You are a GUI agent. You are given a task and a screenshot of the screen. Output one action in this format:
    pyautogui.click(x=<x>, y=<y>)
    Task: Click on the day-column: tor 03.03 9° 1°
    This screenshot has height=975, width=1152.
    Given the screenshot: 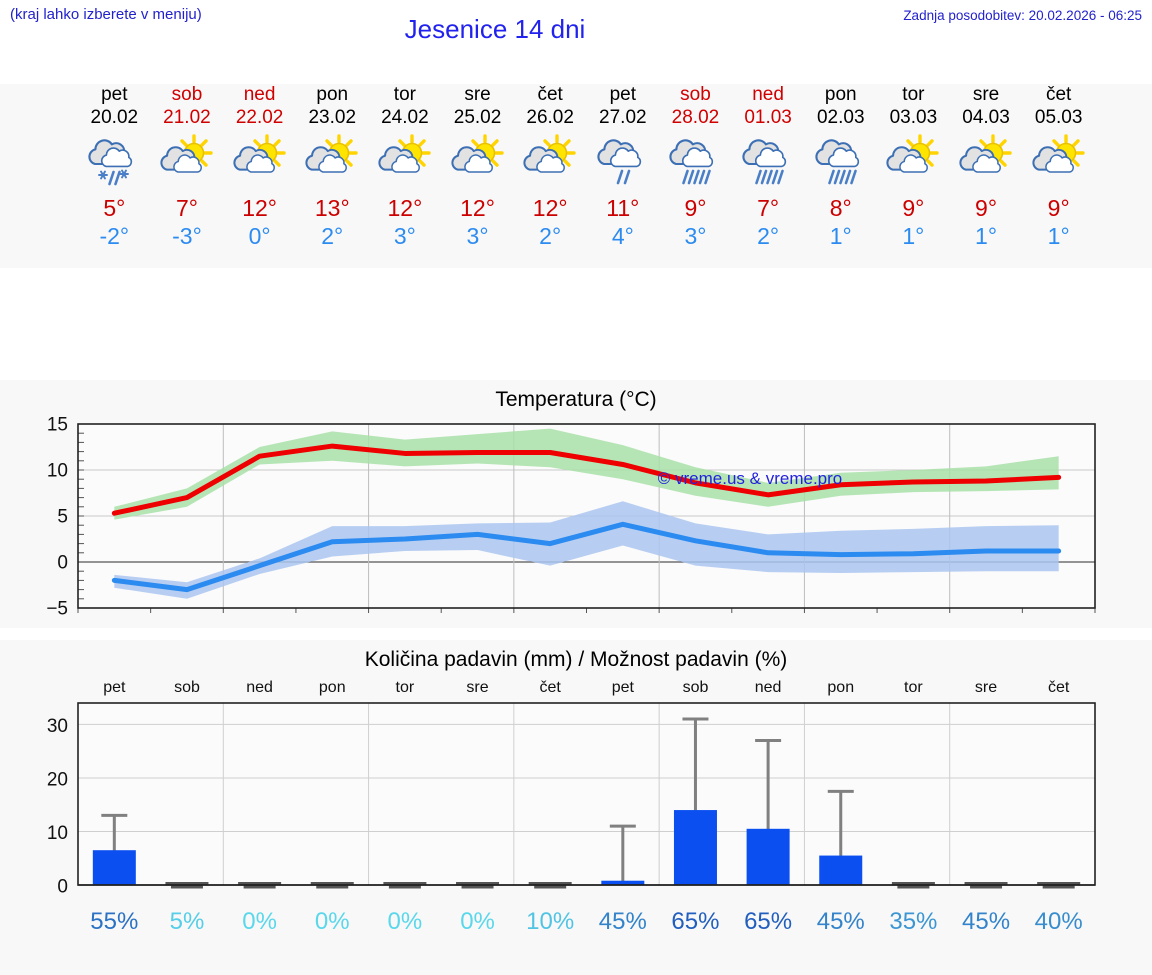 What is the action you would take?
    pyautogui.click(x=913, y=167)
    